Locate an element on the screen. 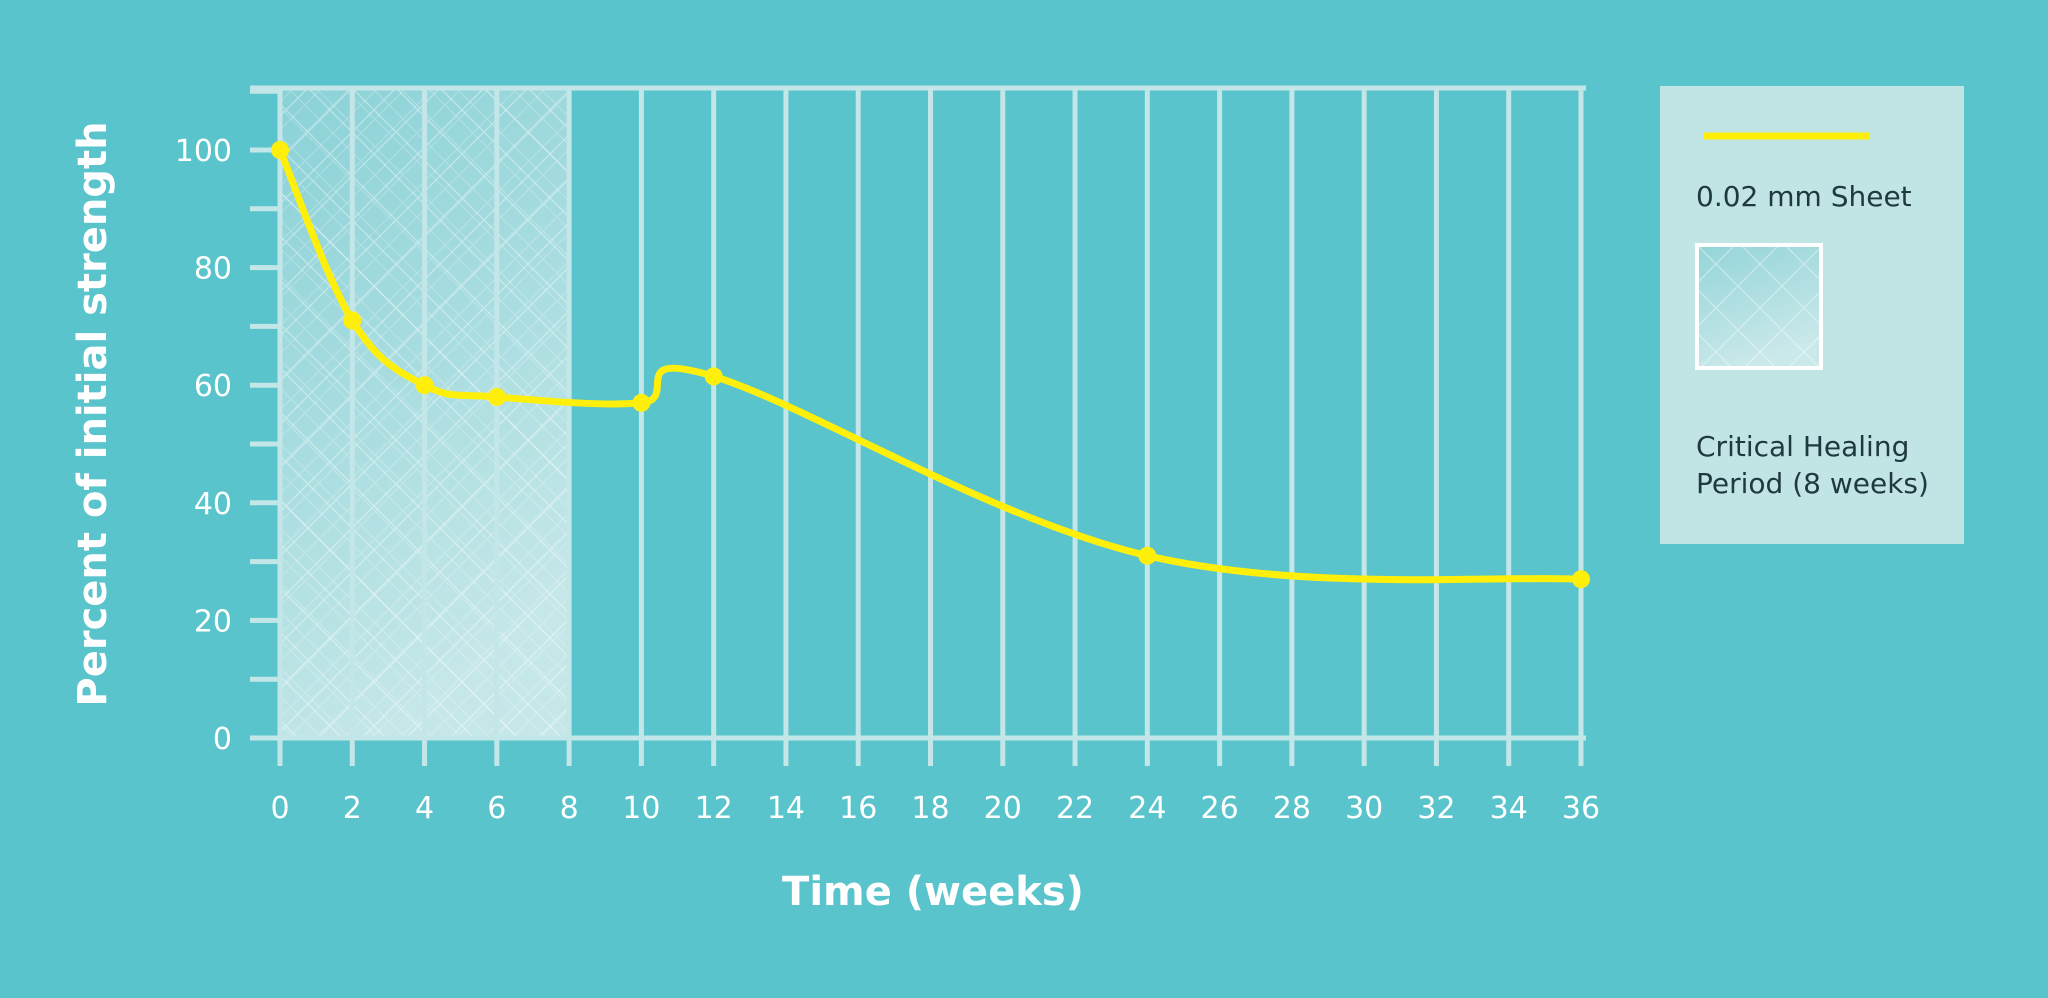 The width and height of the screenshot is (2048, 998). legend-label-healing-line-1: Critical Healing is located at coordinates (1802, 446).